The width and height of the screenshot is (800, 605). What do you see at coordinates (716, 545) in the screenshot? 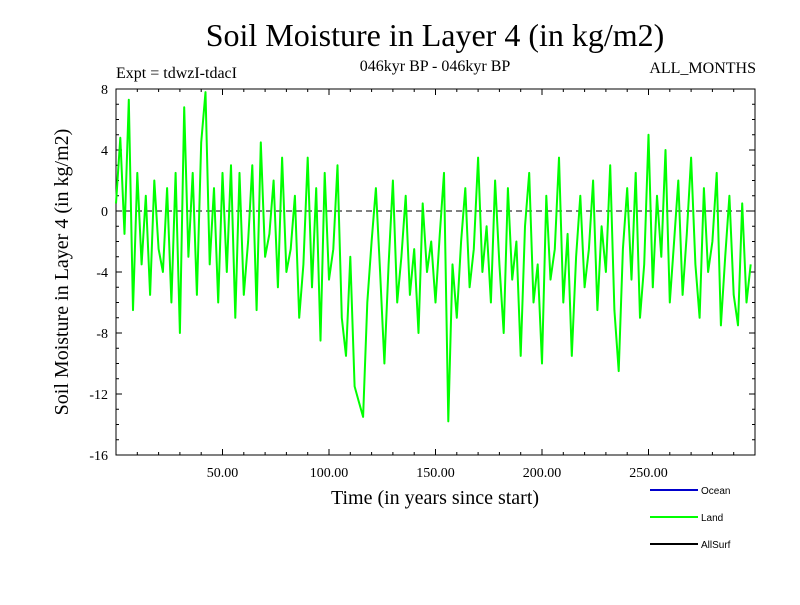
I see `legend-label-allsurf: AllSurf` at bounding box center [716, 545].